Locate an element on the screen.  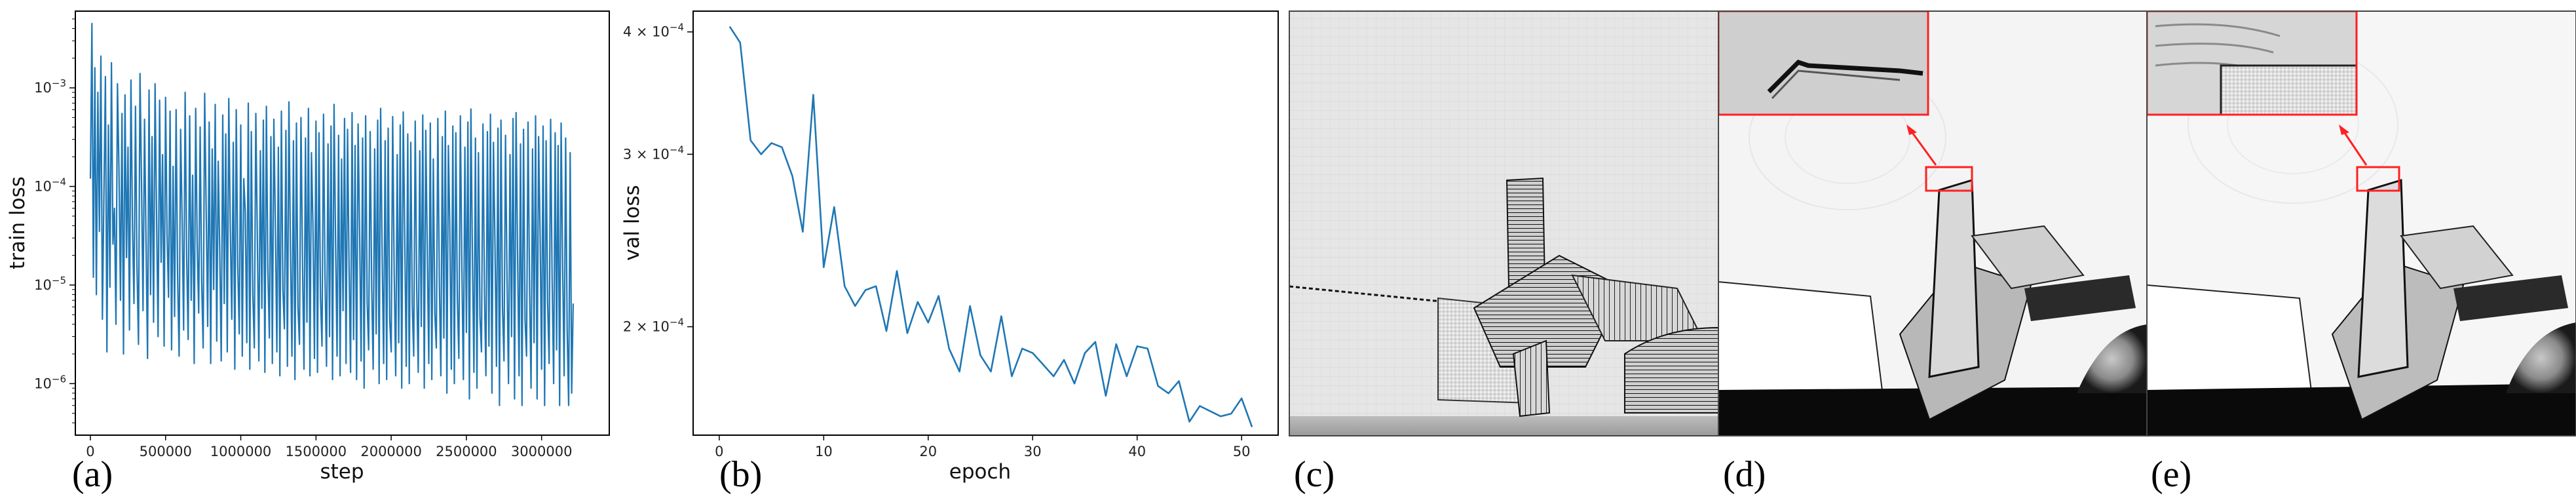
panel-e-upright-block is located at coordinates (2383, 278).